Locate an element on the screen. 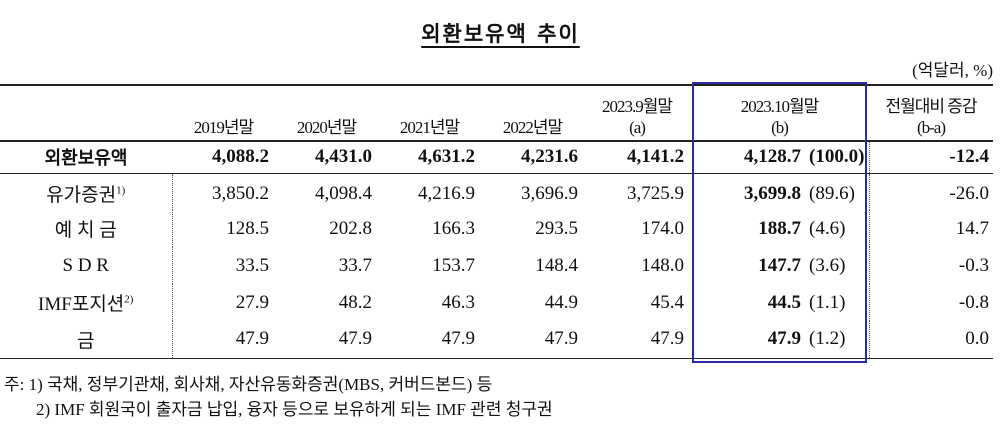  row-label: 유가증권1) is located at coordinates (86, 191).